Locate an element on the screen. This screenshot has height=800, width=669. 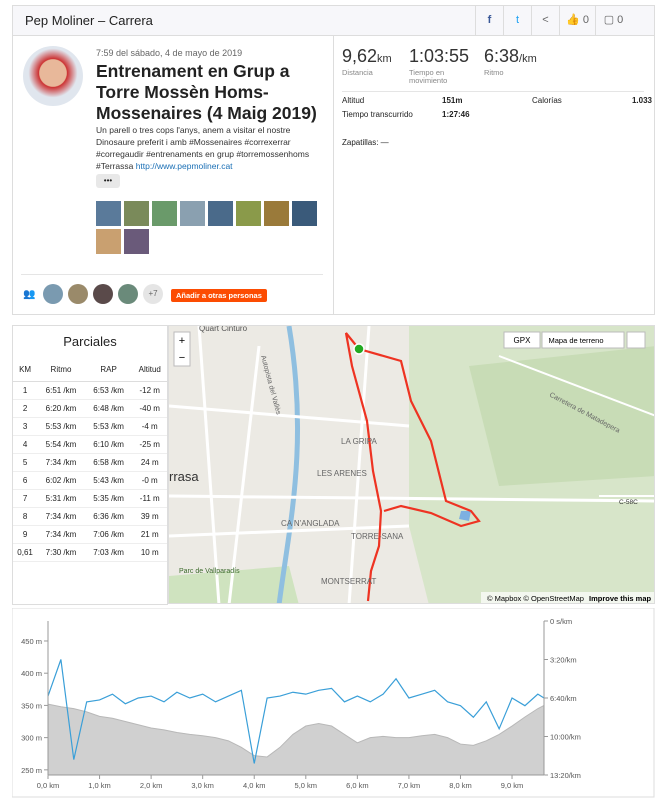
x-tick-label: 3,0 km is located at coordinates (202, 785).